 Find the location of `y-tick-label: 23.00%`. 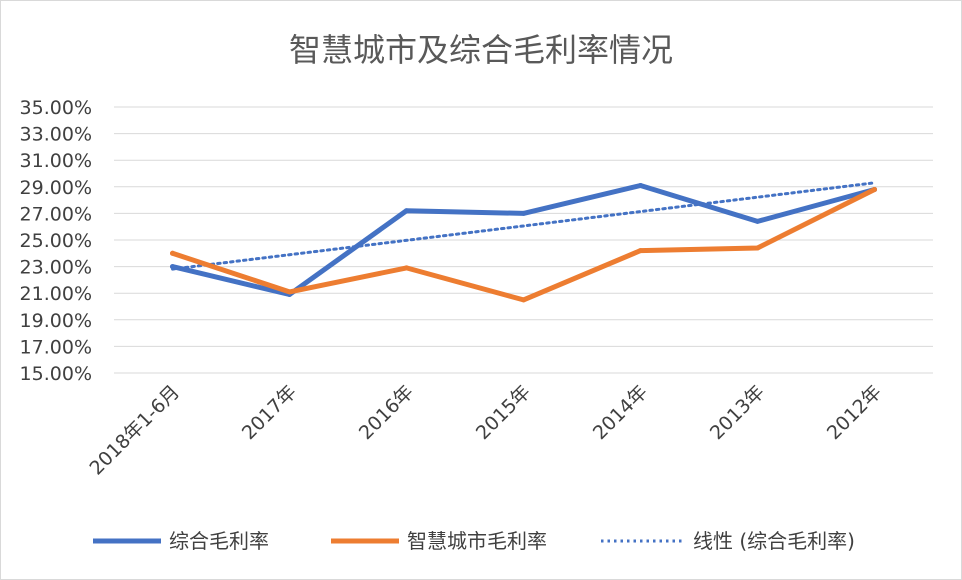

y-tick-label: 23.00% is located at coordinates (56, 268).